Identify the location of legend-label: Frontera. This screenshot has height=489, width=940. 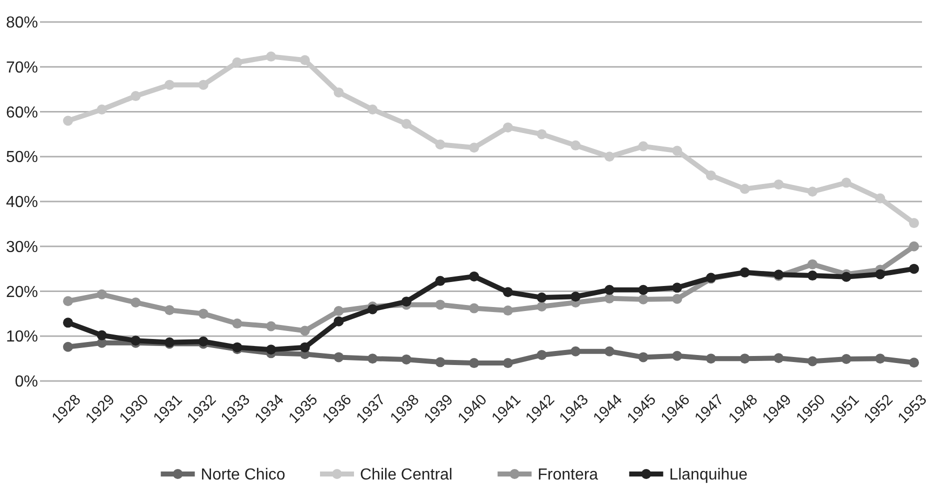
(568, 475).